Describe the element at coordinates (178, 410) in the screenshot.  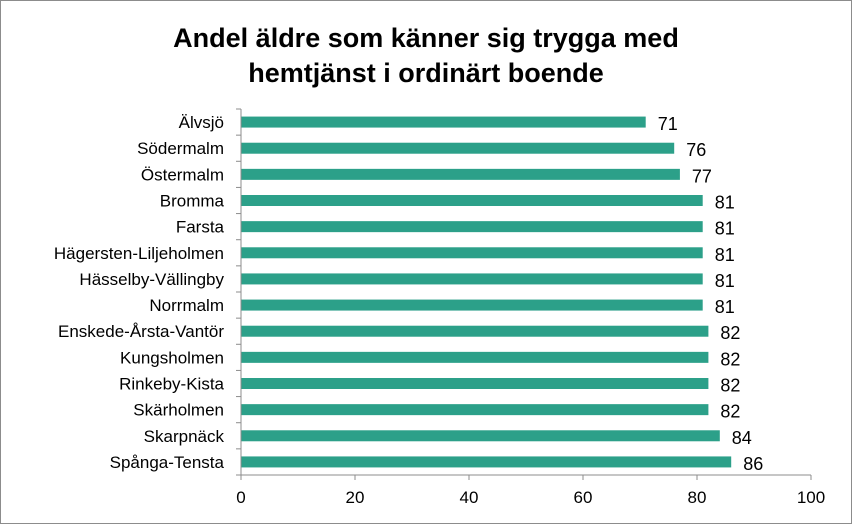
I see `category-label: Skärholmen` at that location.